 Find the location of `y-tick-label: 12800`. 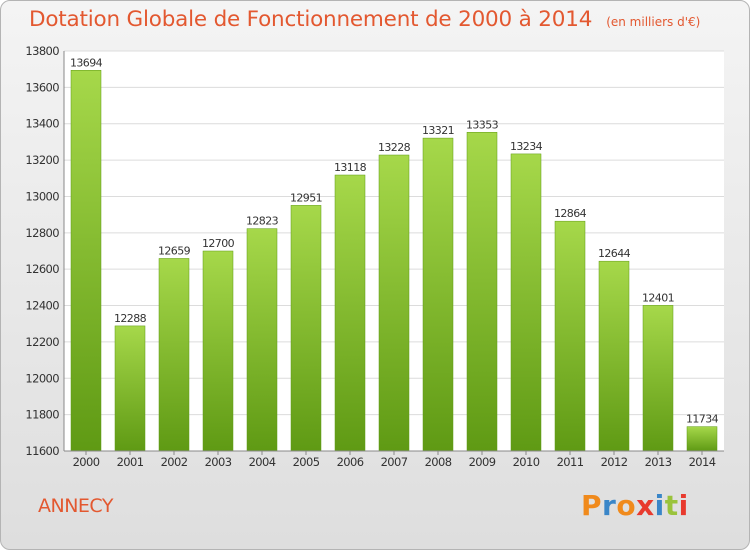

y-tick-label: 12800 is located at coordinates (42, 233).